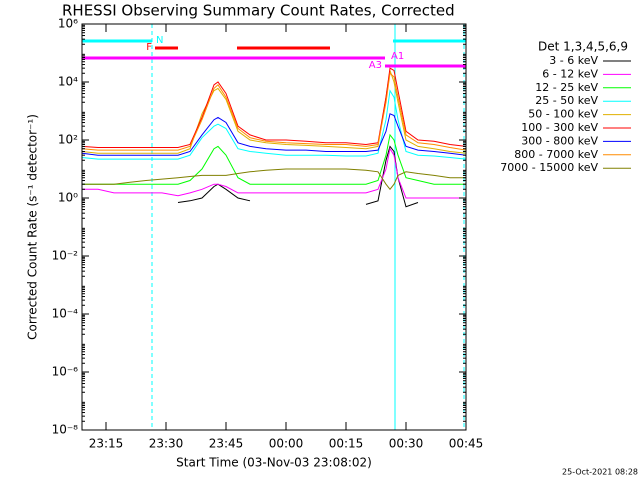  I want to click on y-tick-label: 10⁻⁸, so click(65, 430).